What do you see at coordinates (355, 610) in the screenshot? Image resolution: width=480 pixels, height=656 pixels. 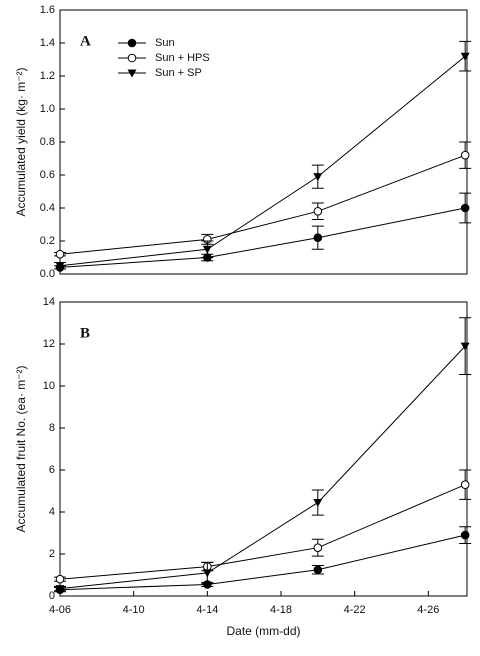 I see `x-tick-label: 4-22` at bounding box center [355, 610].